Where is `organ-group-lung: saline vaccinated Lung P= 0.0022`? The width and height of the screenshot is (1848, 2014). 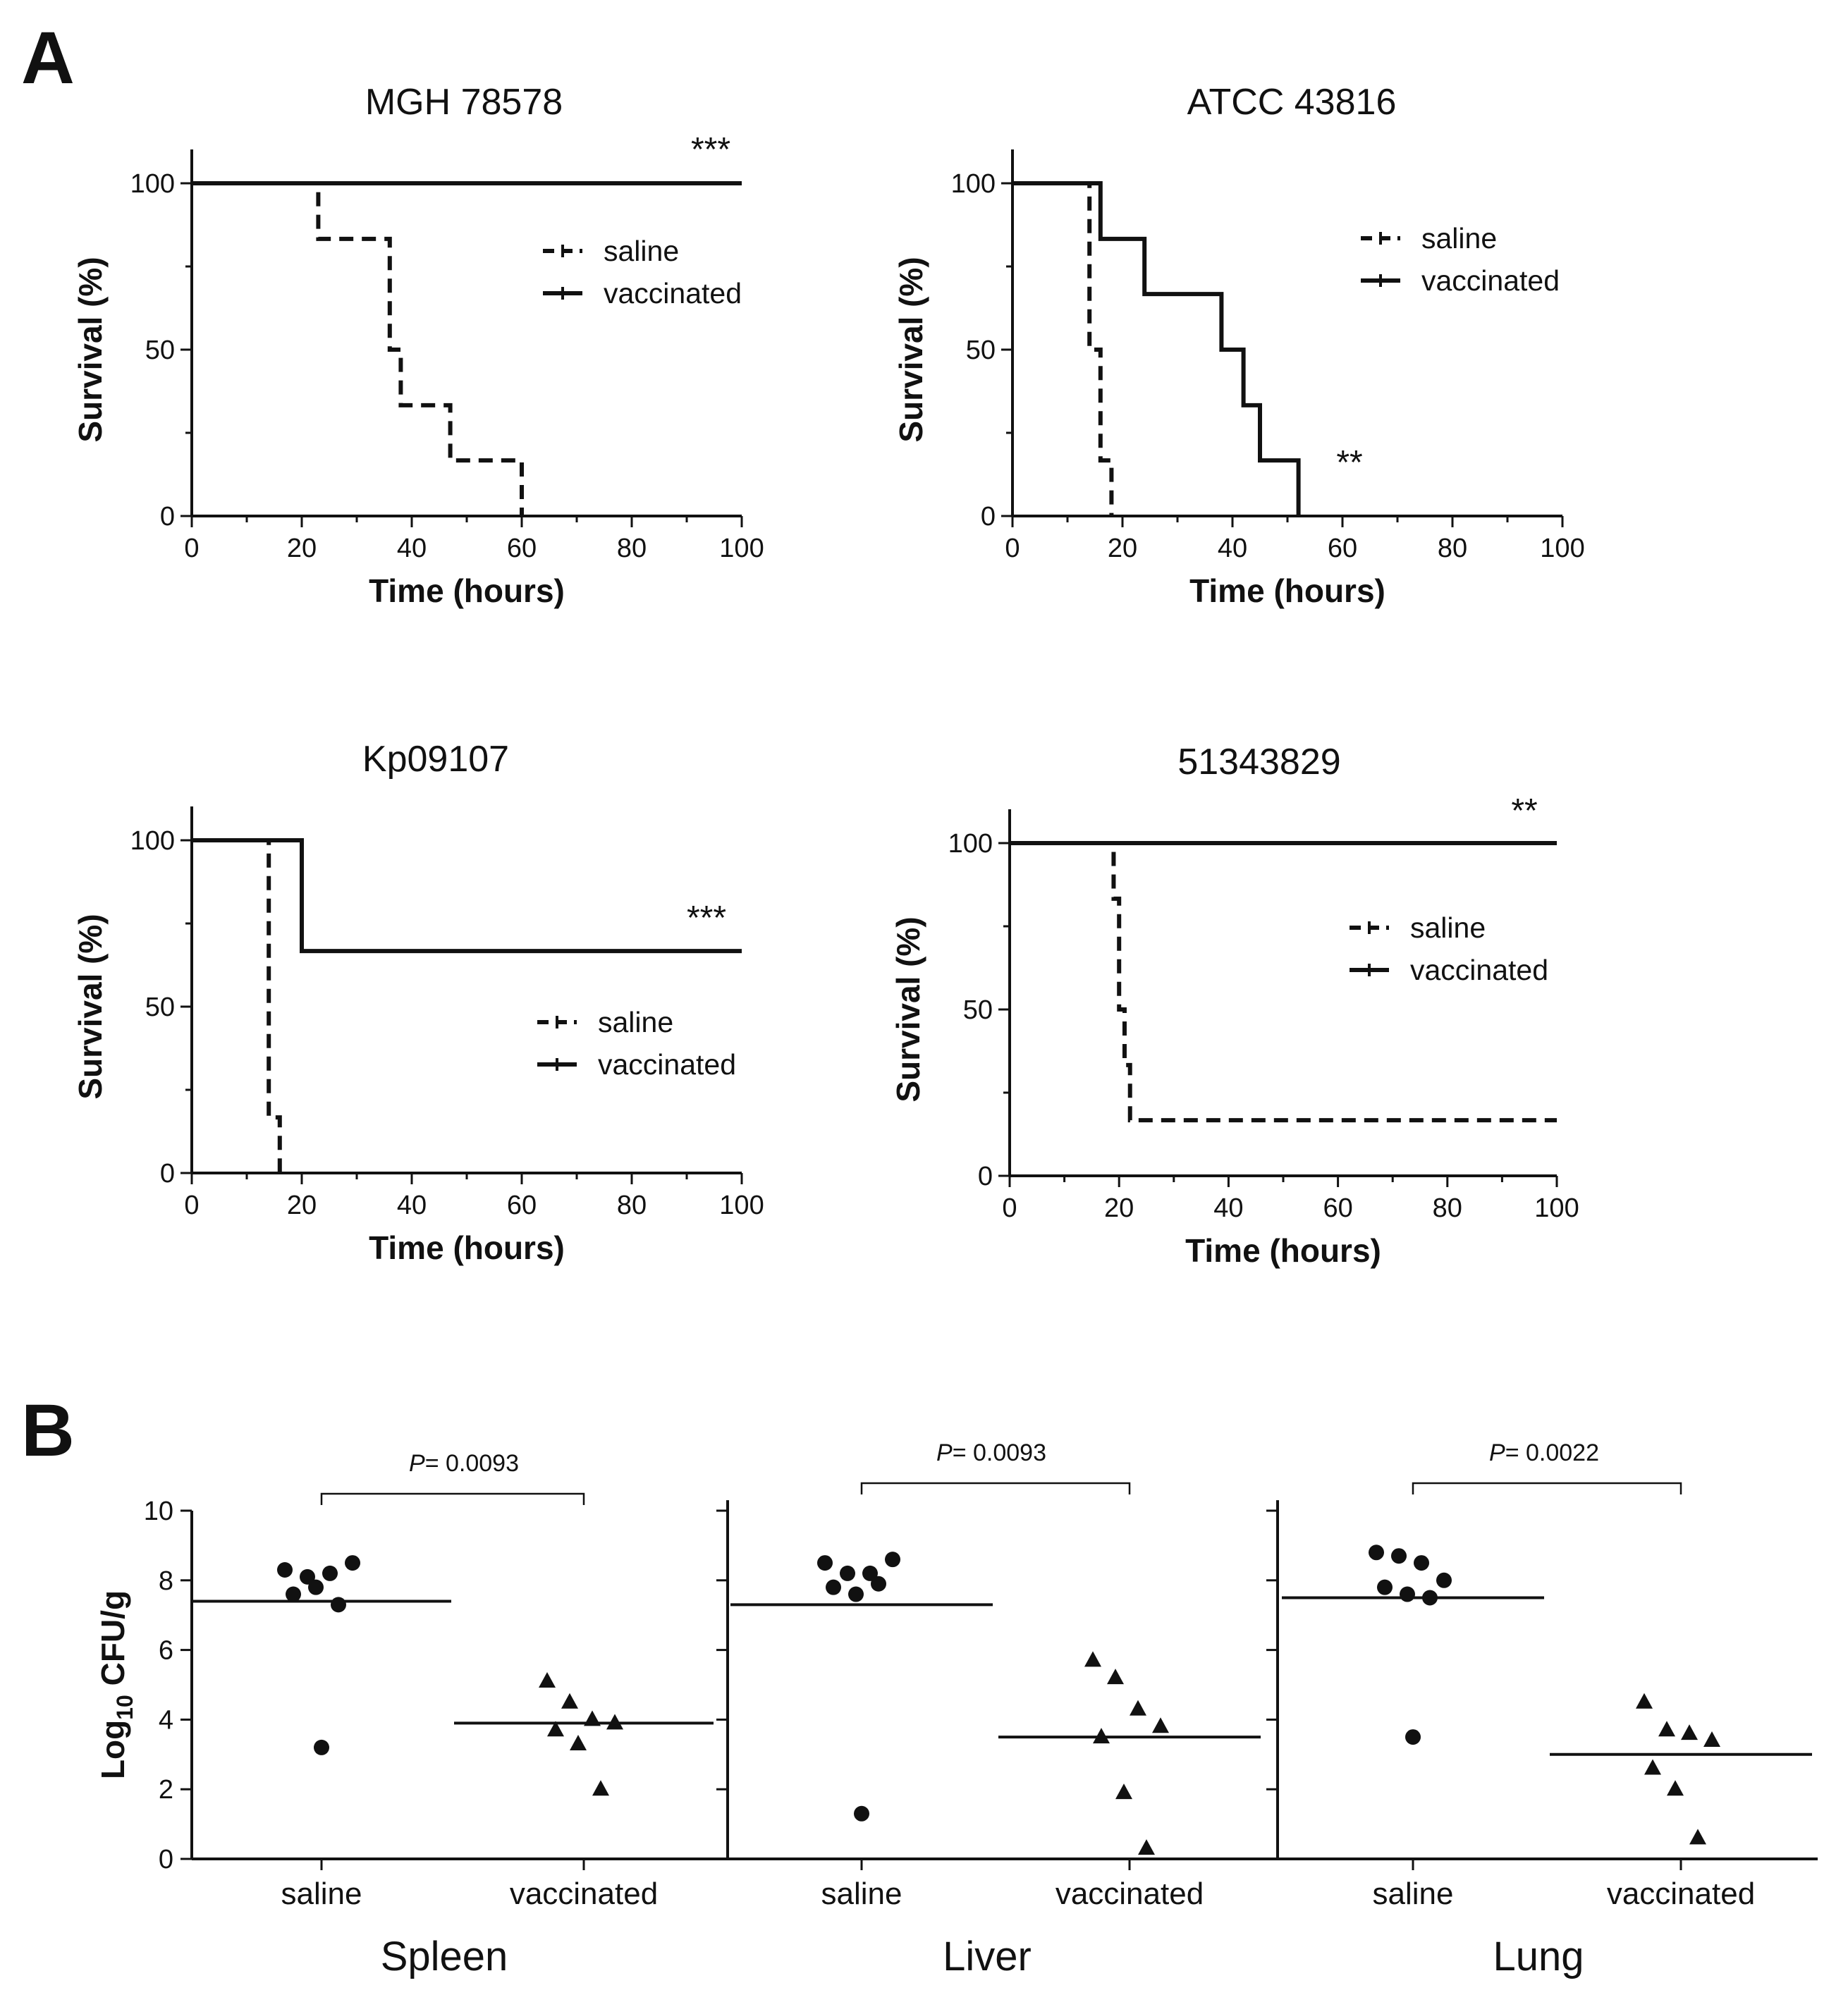
organ-group-lung: saline vaccinated Lung P= 0.0022 is located at coordinates (1539, 1709).